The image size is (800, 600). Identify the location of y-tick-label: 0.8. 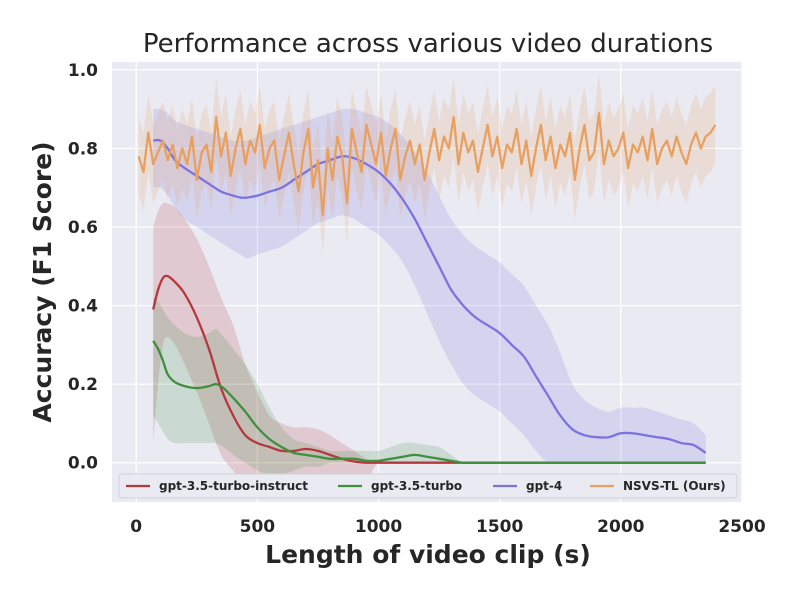
(83, 149).